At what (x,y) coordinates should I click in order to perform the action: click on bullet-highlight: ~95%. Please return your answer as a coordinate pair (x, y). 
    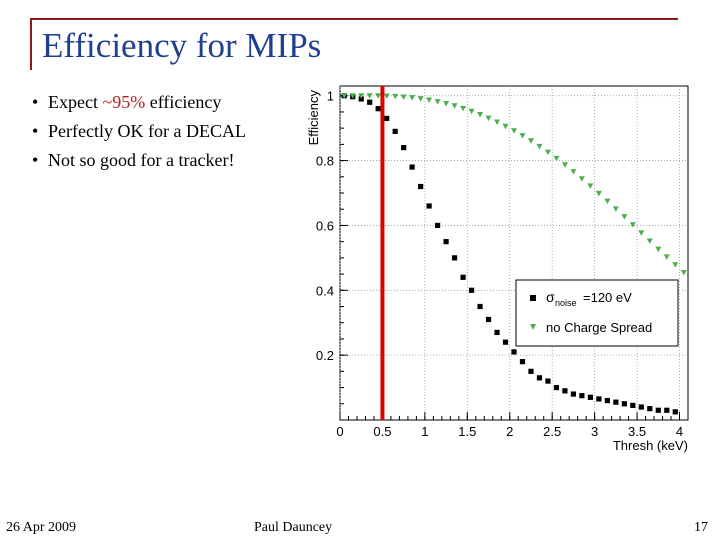
    Looking at the image, I should click on (124, 102).